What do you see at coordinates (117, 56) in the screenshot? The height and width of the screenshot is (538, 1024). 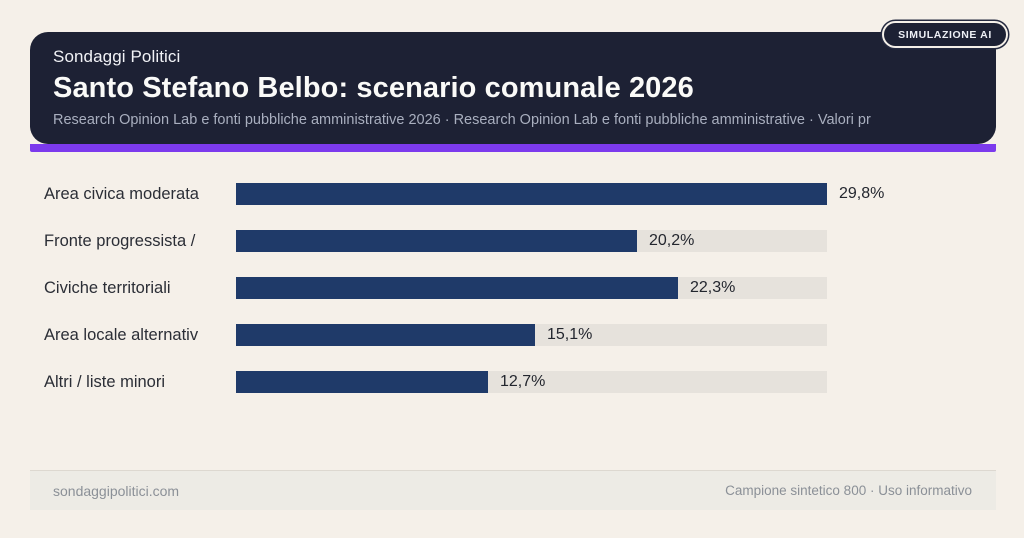 I see `brand-eyebrow: Sondaggi Politici` at bounding box center [117, 56].